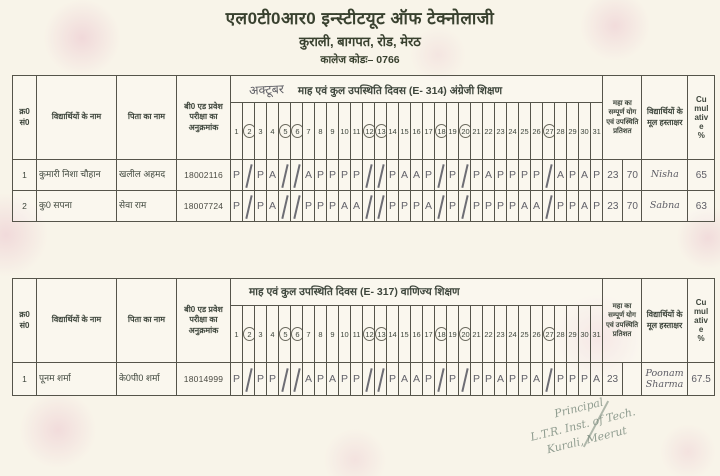 This screenshot has height=476, width=720. What do you see at coordinates (266, 89) in the screenshot?
I see `handwritten-month: अक्टूबर` at bounding box center [266, 89].